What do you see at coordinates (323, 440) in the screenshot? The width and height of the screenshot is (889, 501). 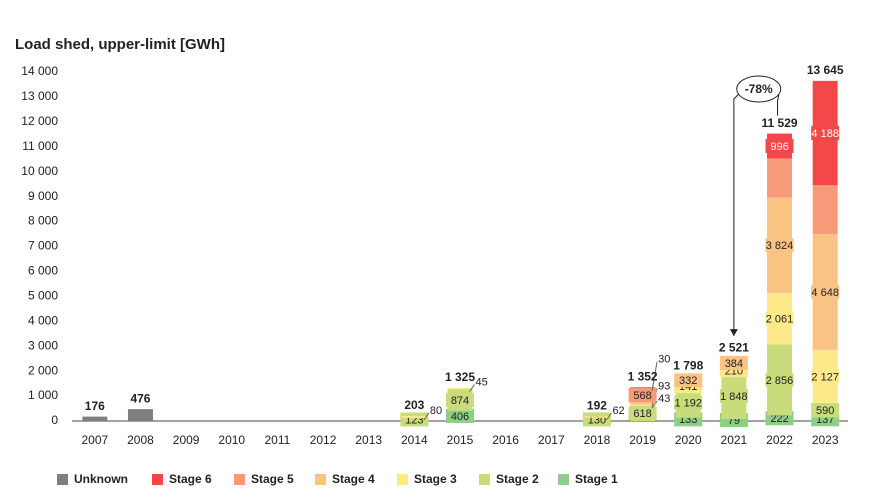 I see `x-tick-label: 2012` at bounding box center [323, 440].